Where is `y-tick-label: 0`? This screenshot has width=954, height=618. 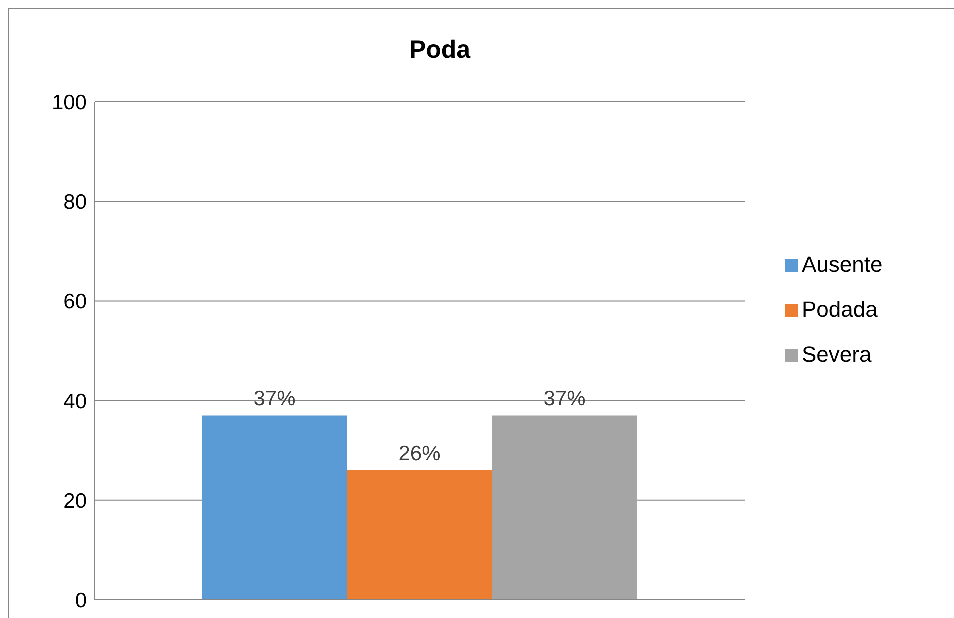 y-tick-label: 0 is located at coordinates (81, 600).